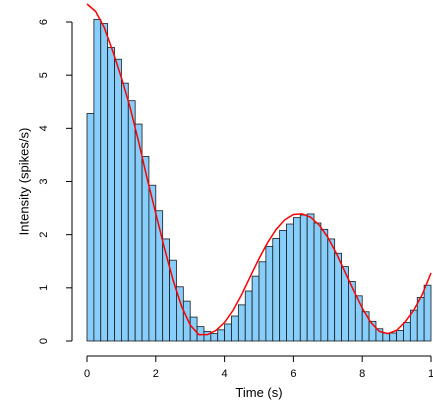  I want to click on y-tick-label: 2, so click(44, 235).